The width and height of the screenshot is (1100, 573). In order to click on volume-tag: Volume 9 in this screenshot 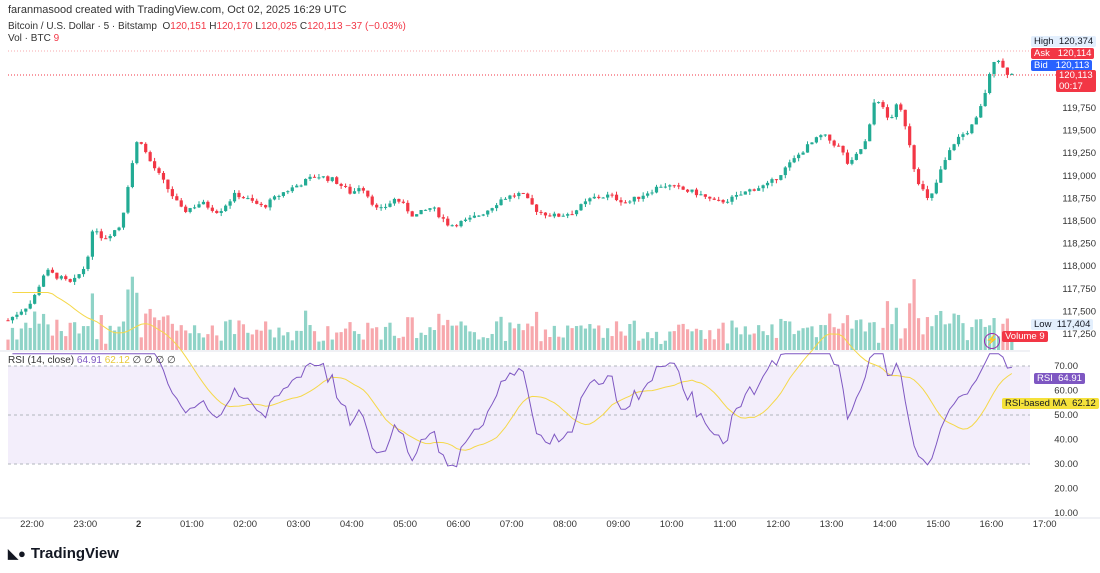, I will do `click(1025, 336)`.